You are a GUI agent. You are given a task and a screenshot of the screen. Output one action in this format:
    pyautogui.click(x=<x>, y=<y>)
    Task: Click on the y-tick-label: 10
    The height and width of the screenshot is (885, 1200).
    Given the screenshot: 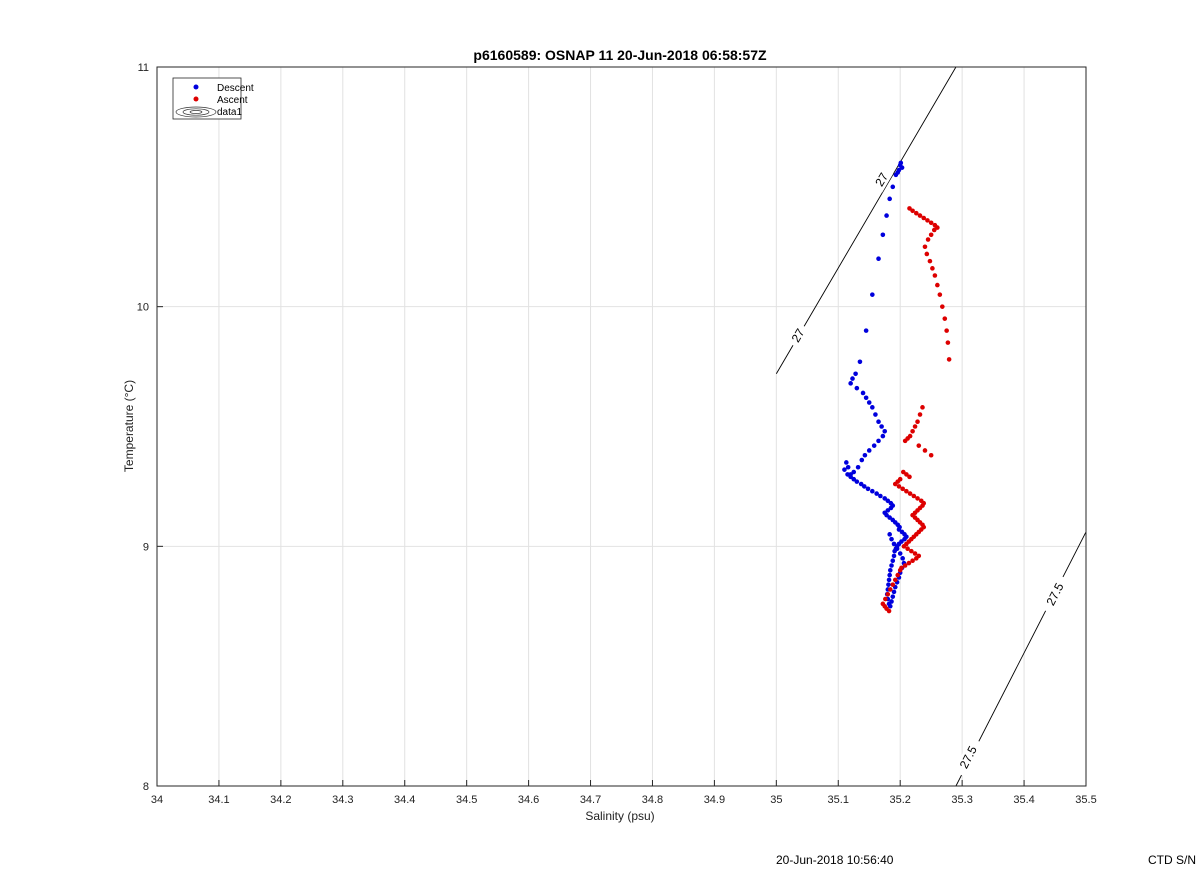 What is the action you would take?
    pyautogui.click(x=143, y=308)
    